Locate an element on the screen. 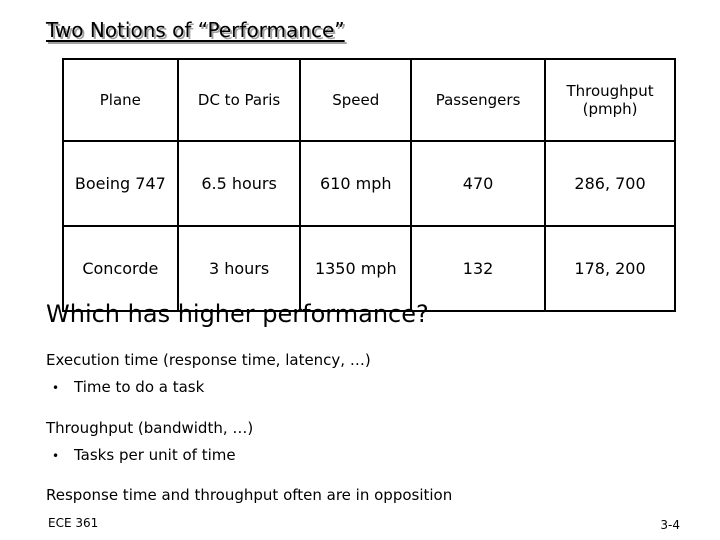  header-plane: Plane is located at coordinates (120, 100).